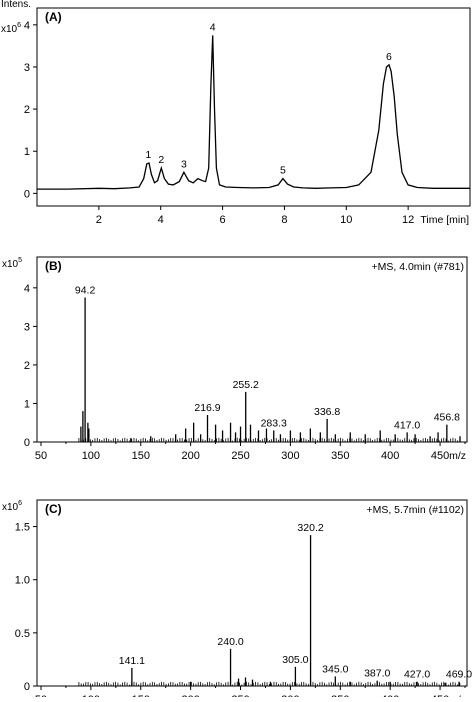 The image size is (474, 702). I want to click on x-tick-label: 200, so click(190, 456).